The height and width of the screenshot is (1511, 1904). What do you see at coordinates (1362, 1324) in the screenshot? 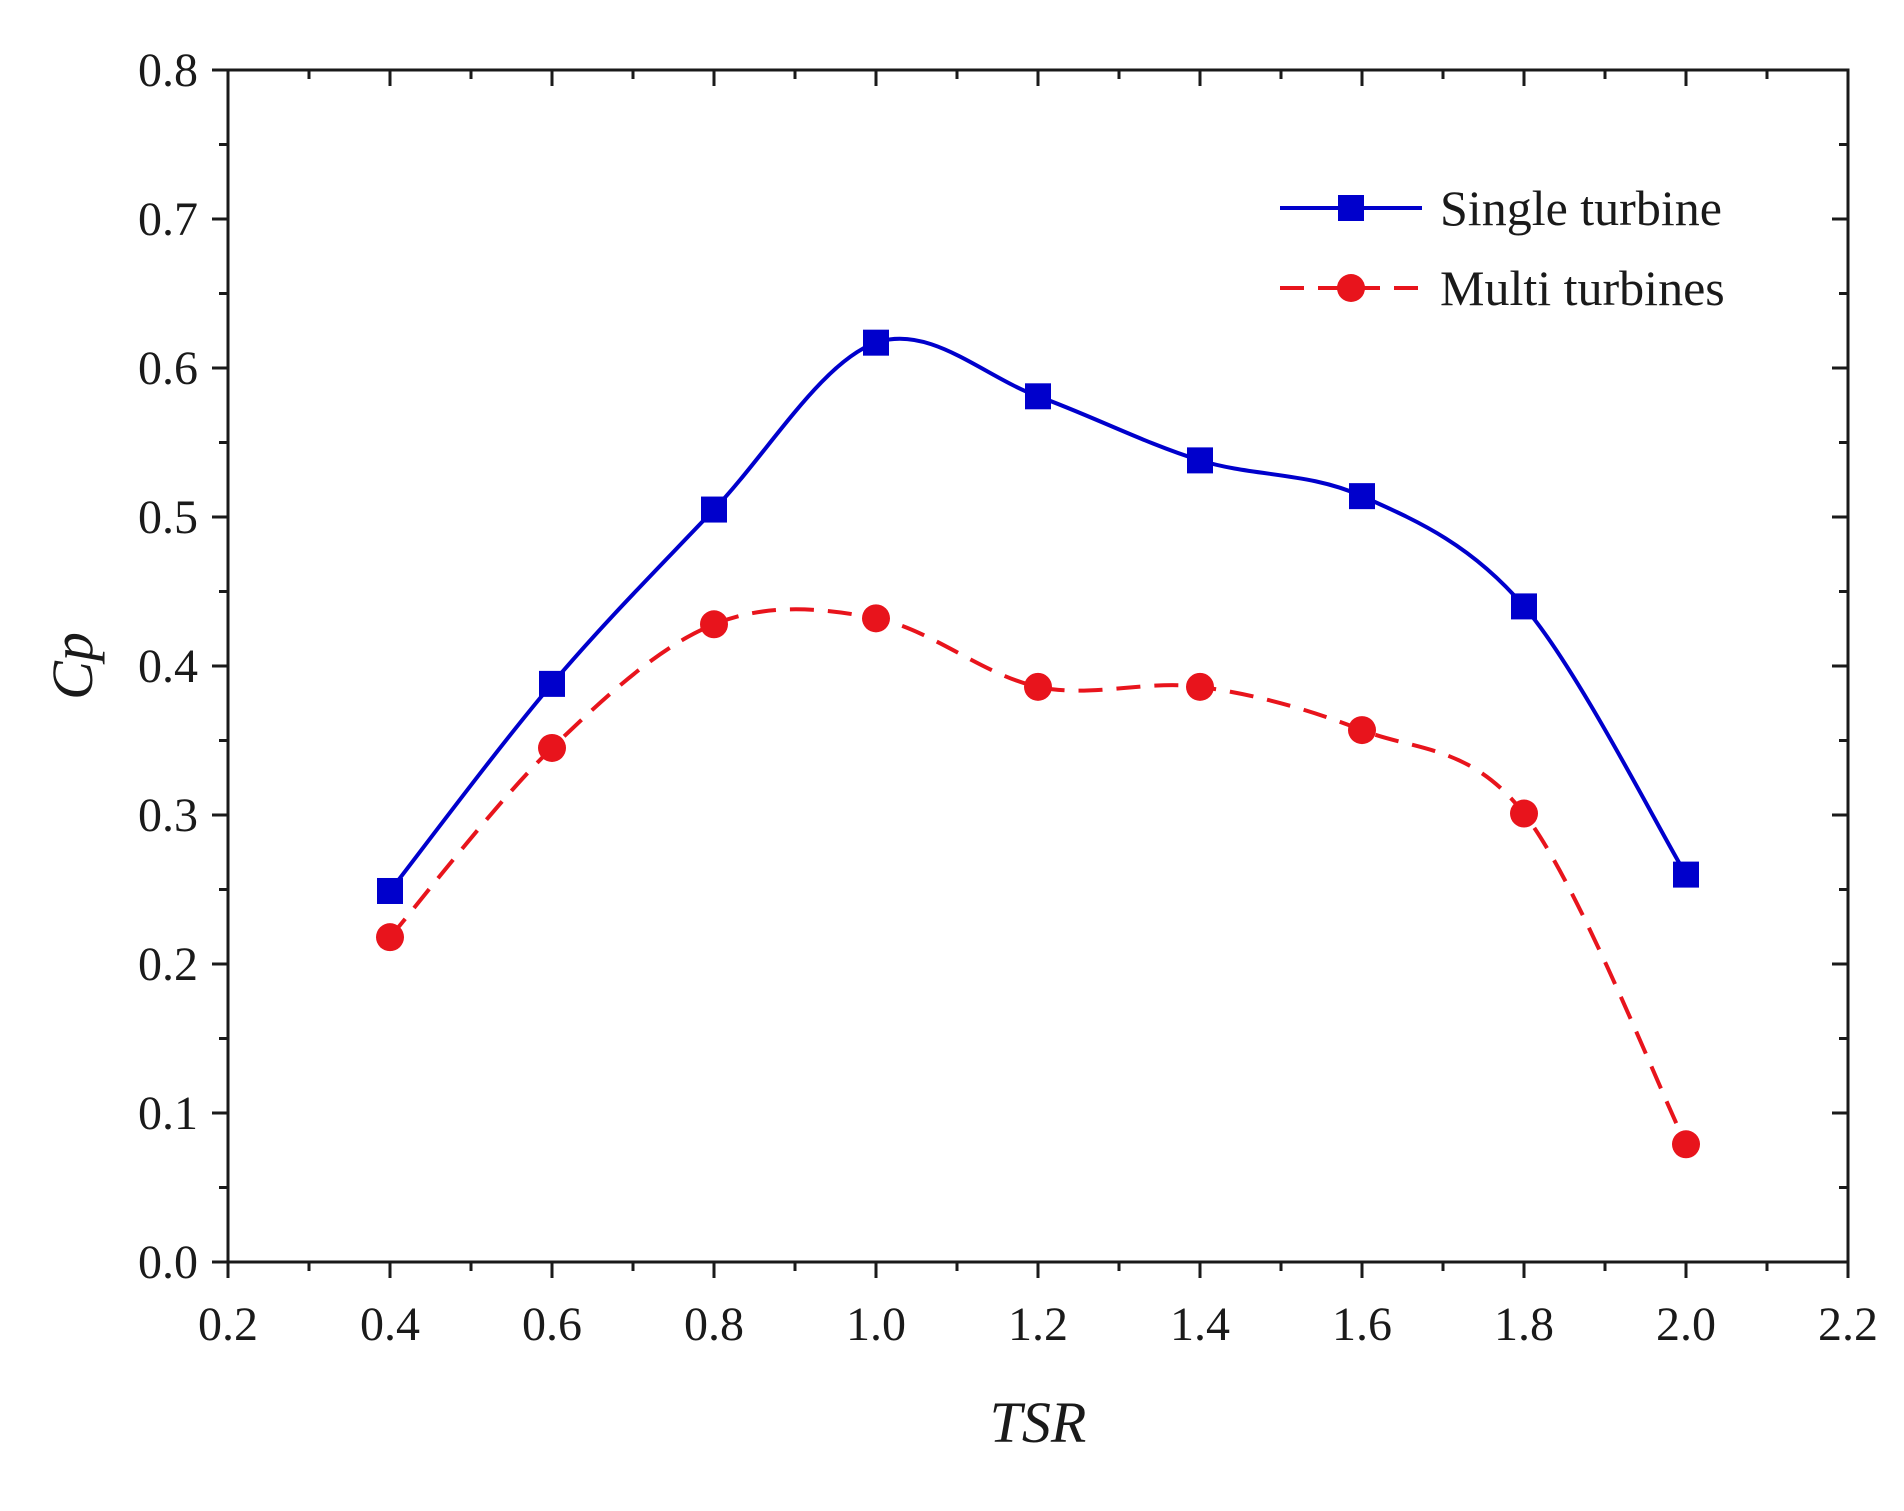
I see `x-tick-label: 1.6` at bounding box center [1362, 1324].